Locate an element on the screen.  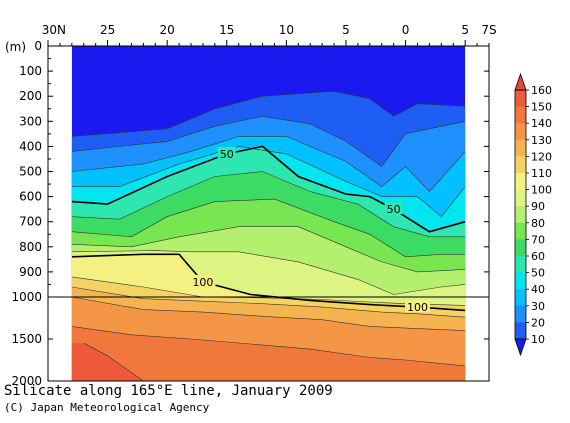
chart-title: Silicate along 165°E line, January 2009 is located at coordinates (168, 391).